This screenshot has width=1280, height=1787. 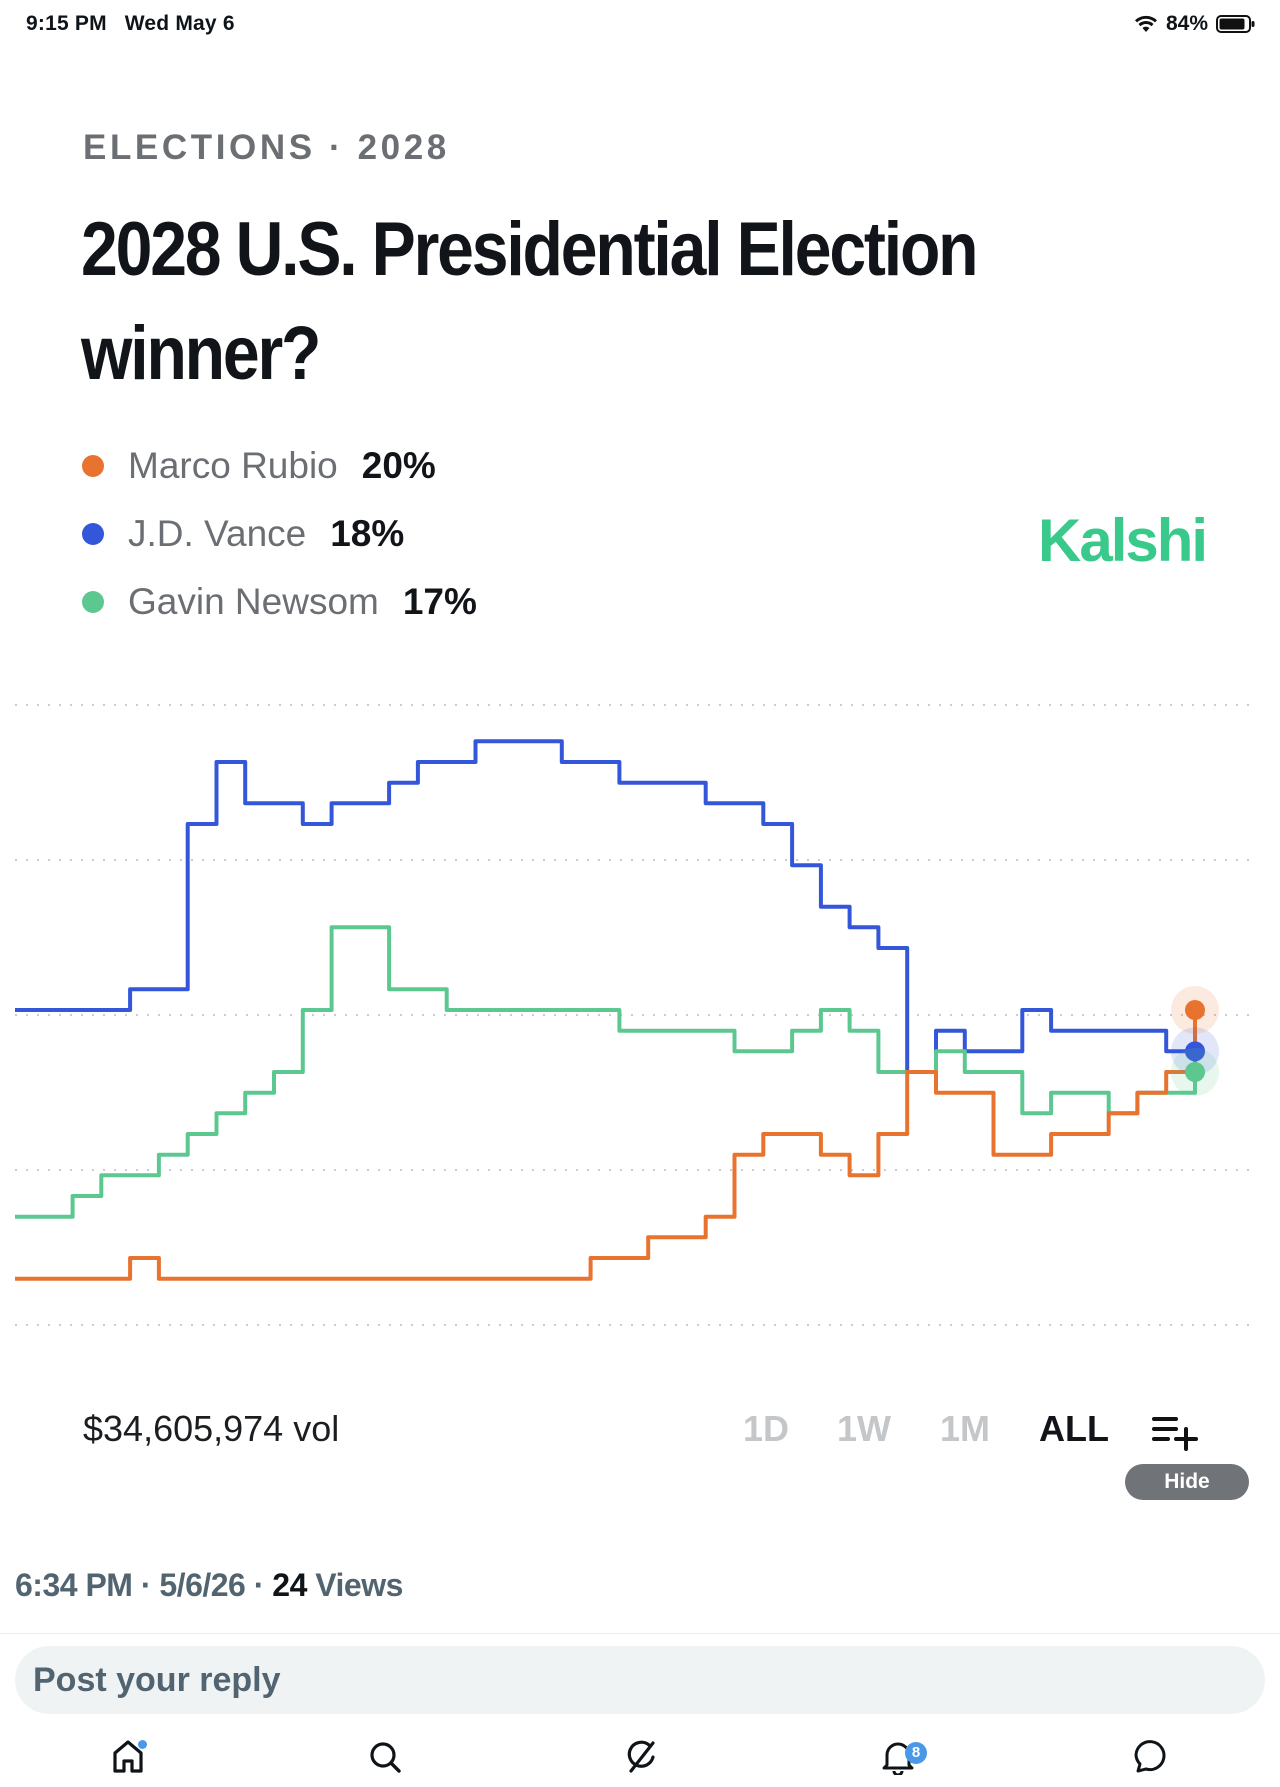 What do you see at coordinates (640, 26) in the screenshot?
I see `status-bar: 9:15 PM Wed May 6 84%` at bounding box center [640, 26].